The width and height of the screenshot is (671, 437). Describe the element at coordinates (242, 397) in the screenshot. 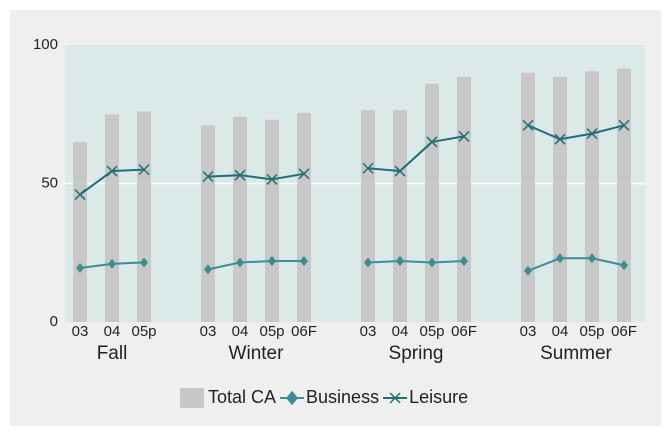

I see `legend-label: Total CA` at that location.